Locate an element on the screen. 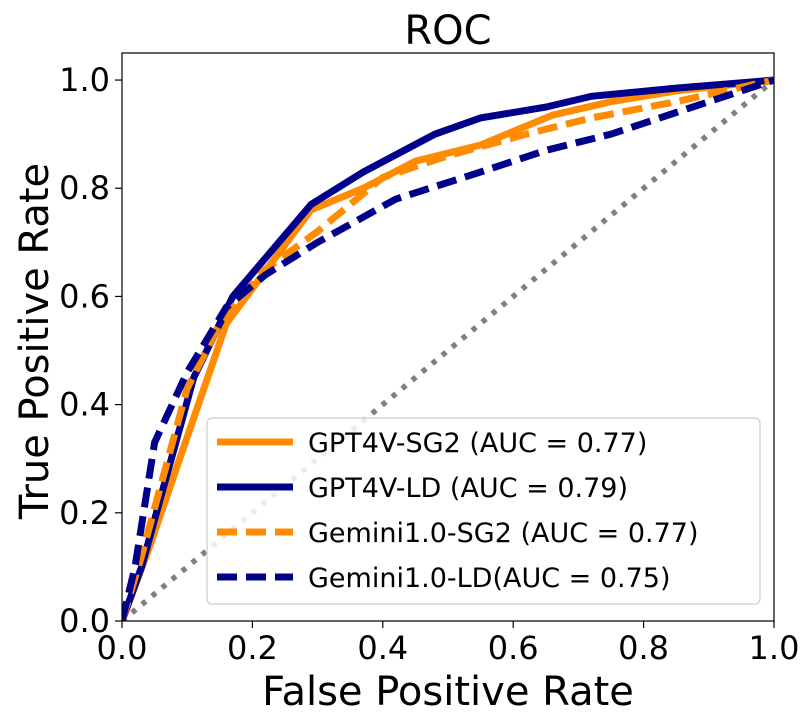  x-tick-label: 0.6 is located at coordinates (513, 648).